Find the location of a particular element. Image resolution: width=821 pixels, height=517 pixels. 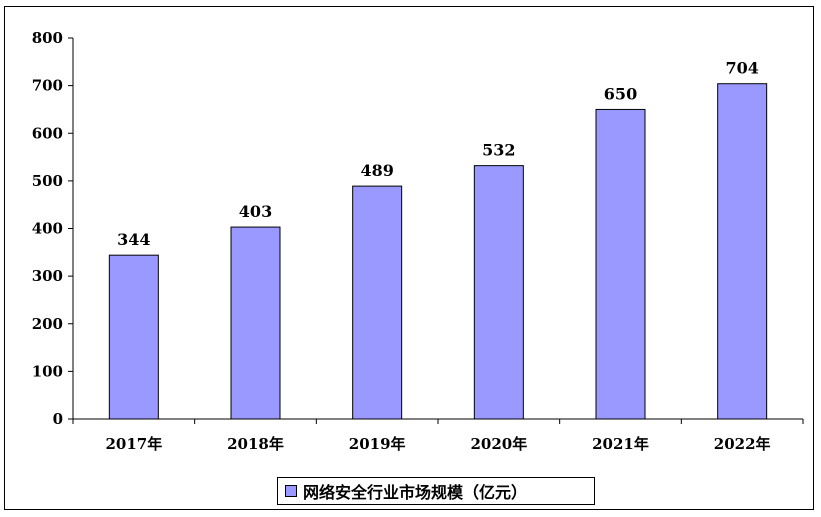

legend: 网络安全行业市场规模（亿元） is located at coordinates (436, 491).